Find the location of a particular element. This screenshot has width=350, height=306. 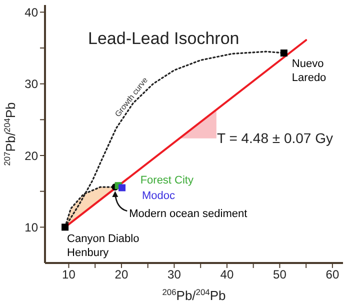

x-tick-label: 10 is located at coordinates (69, 275).